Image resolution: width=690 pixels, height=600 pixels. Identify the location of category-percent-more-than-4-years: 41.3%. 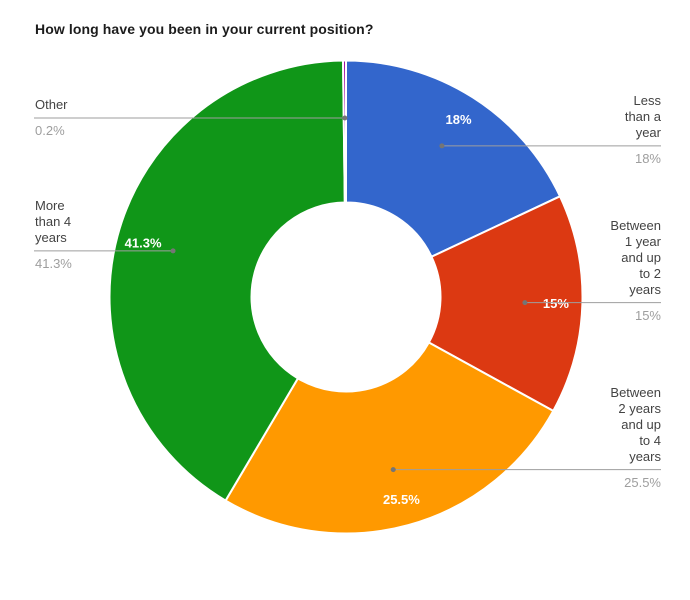
(53, 263).